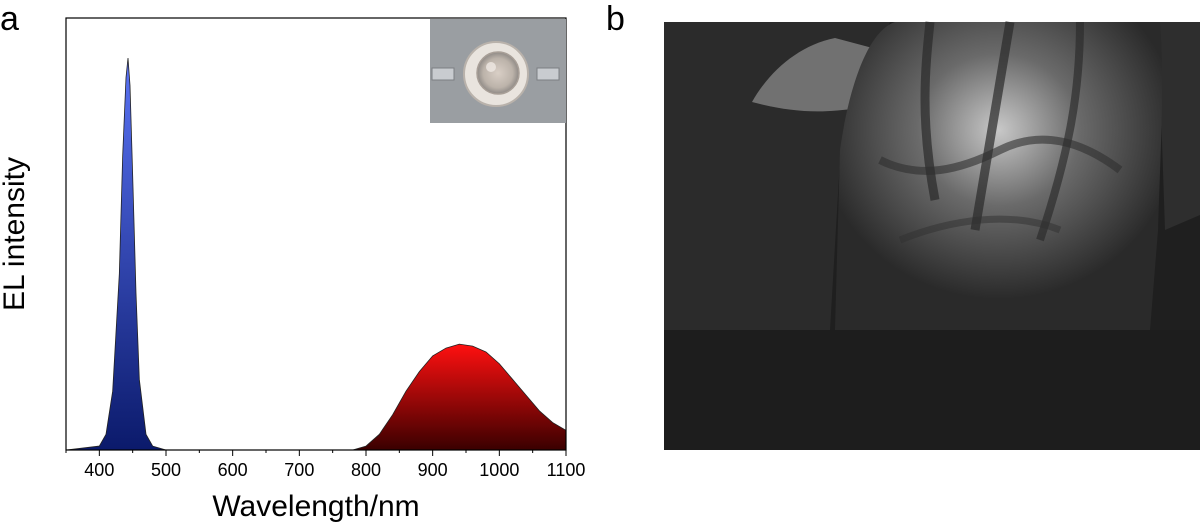 The image size is (1200, 524). Describe the element at coordinates (299, 470) in the screenshot. I see `x-tick-label: 700` at that location.